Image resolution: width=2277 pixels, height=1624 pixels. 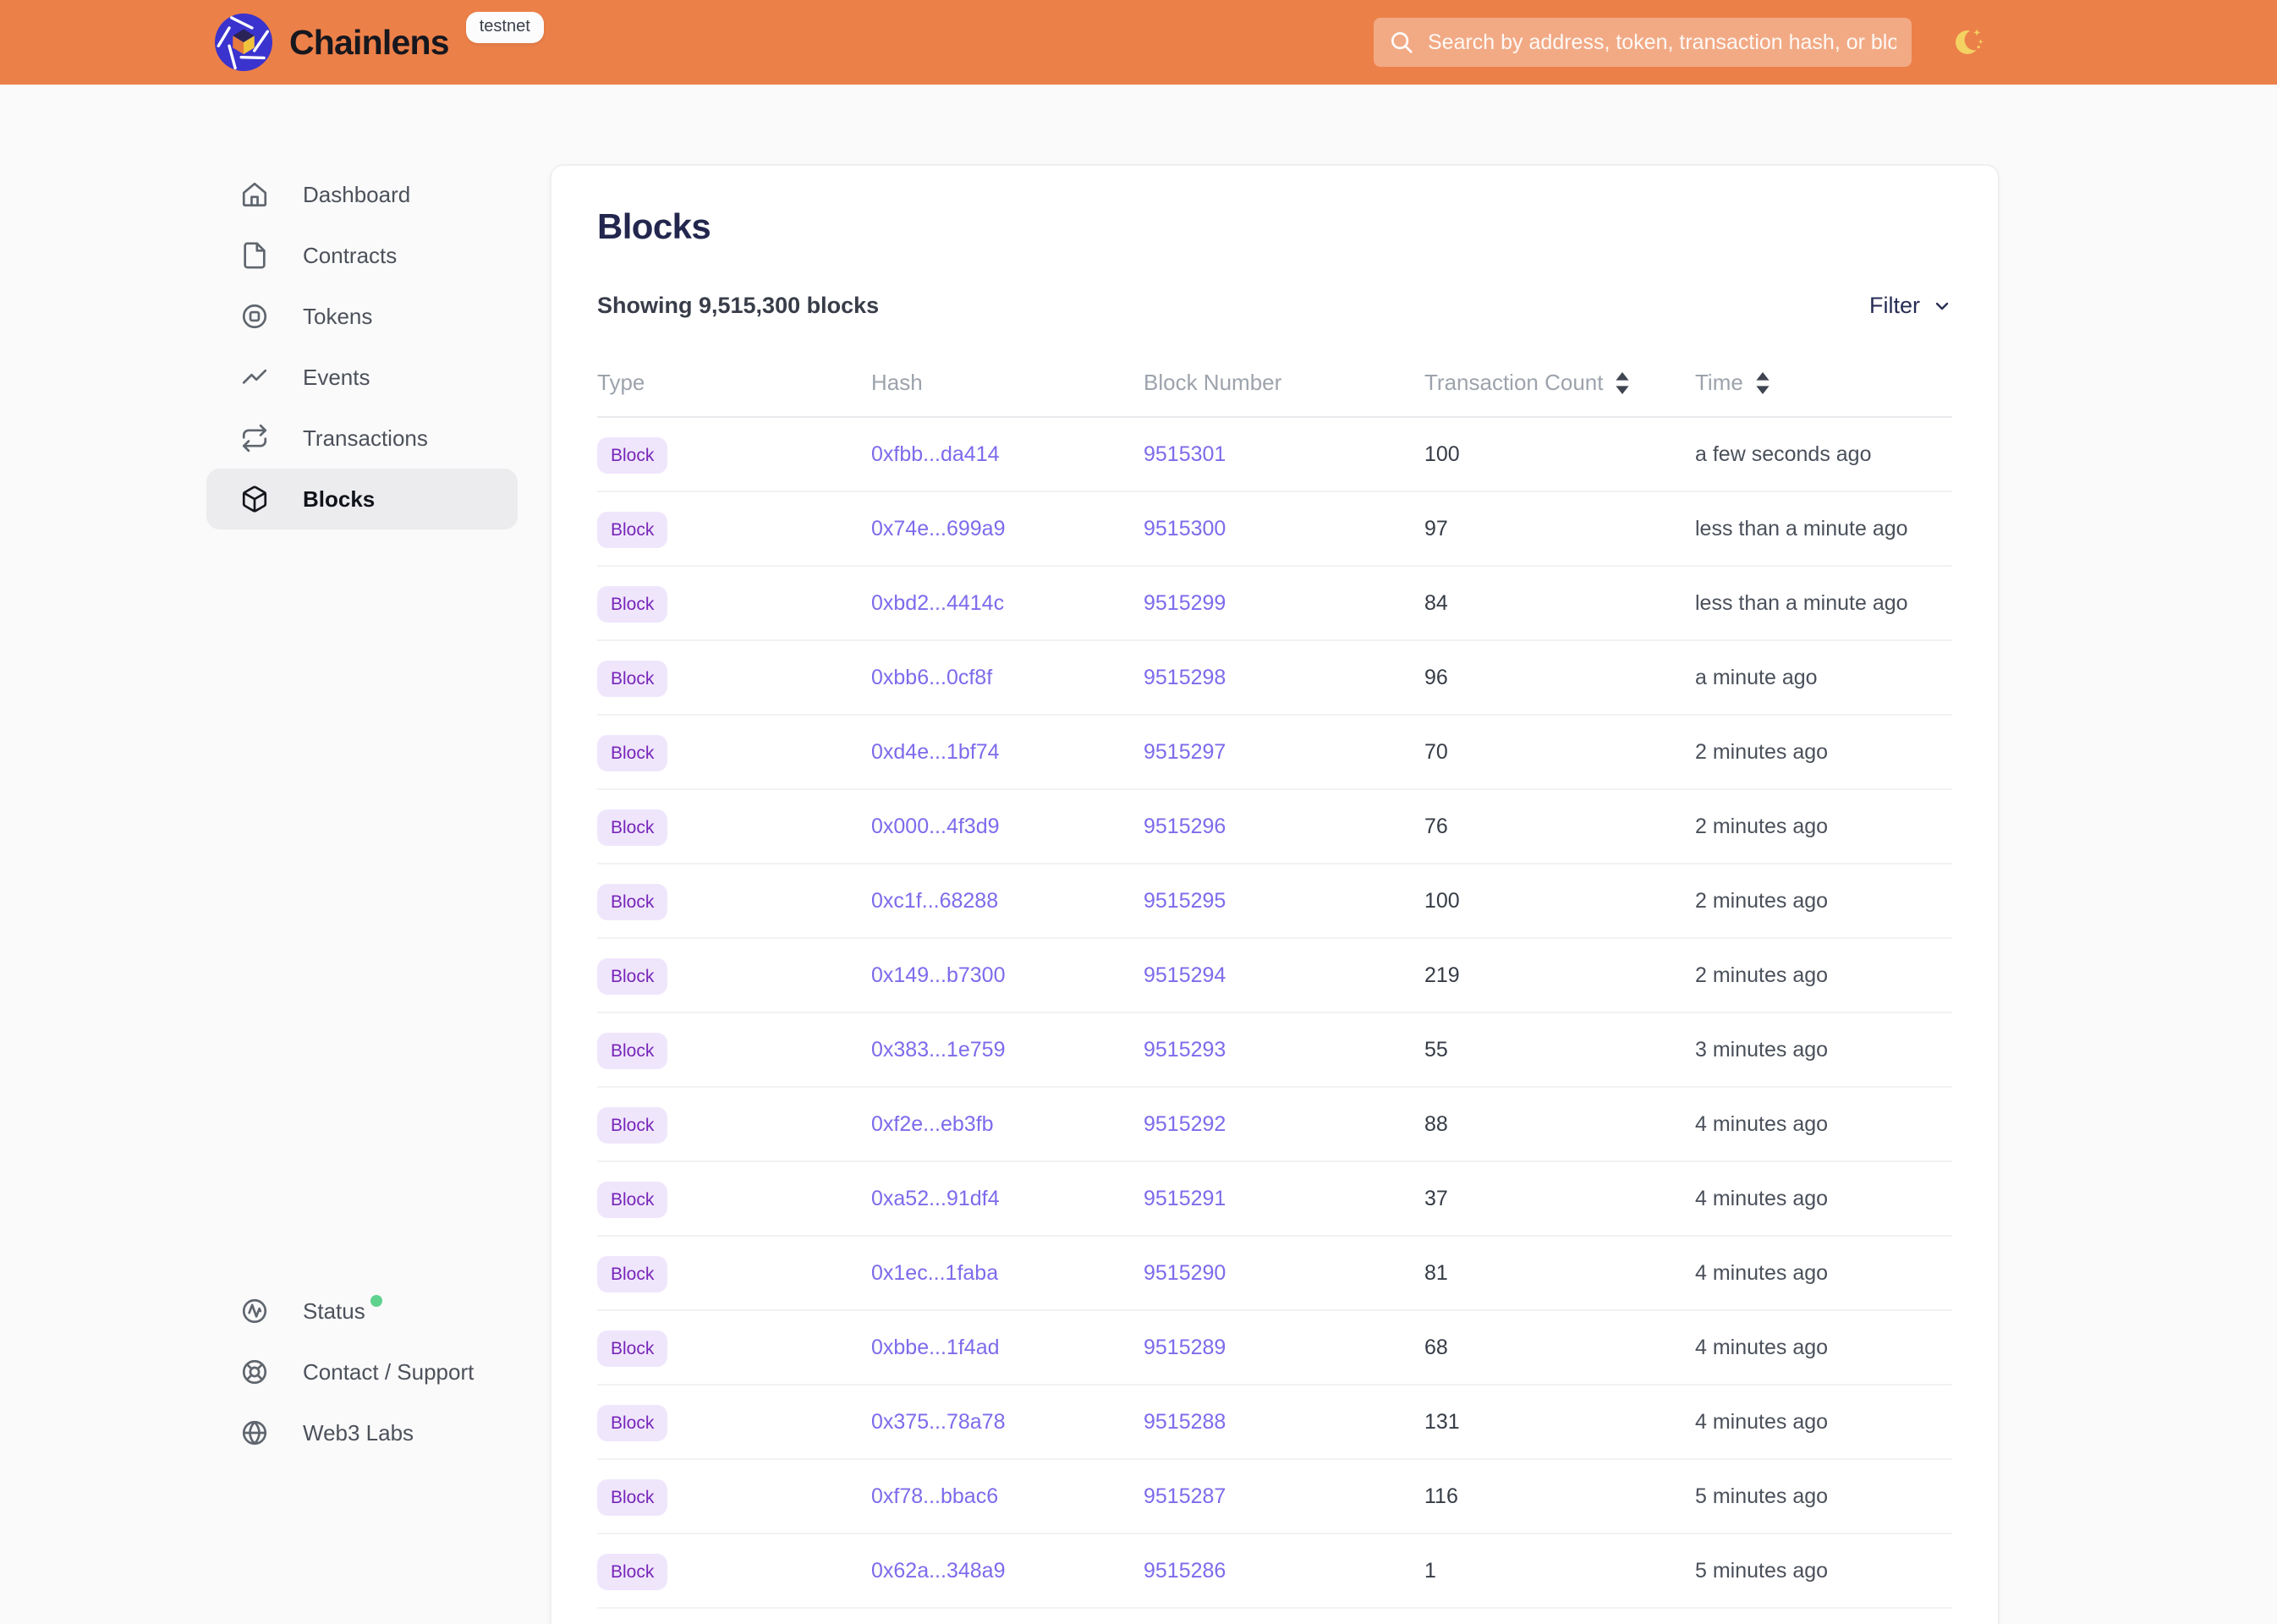 I want to click on sidebar-item-blocks: Blocks, so click(x=362, y=499).